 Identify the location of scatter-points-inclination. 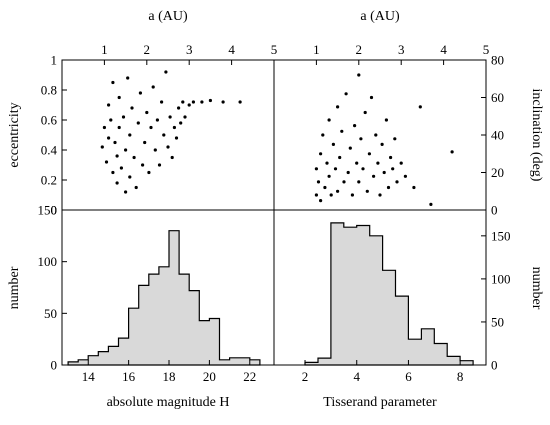
(384, 139).